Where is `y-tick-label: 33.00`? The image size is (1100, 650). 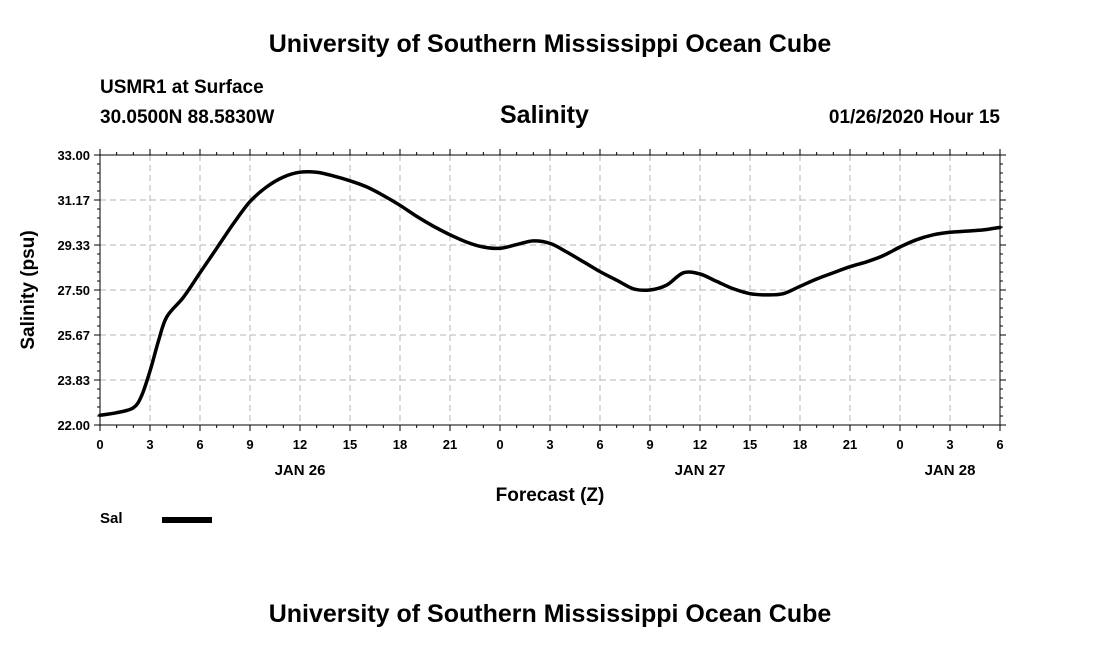
y-tick-label: 33.00 is located at coordinates (73, 155).